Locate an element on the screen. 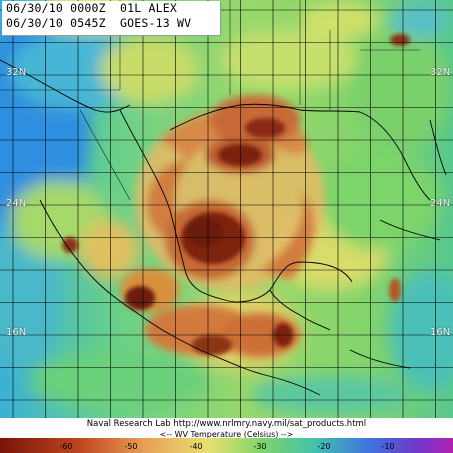  lat-label-32n-right: 32N is located at coordinates (440, 72).